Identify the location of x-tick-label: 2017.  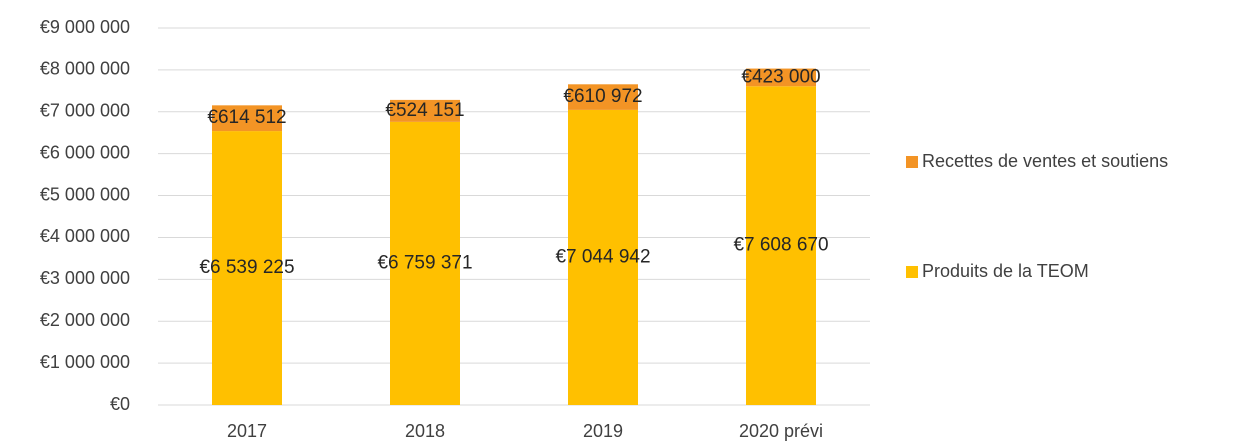
(247, 431).